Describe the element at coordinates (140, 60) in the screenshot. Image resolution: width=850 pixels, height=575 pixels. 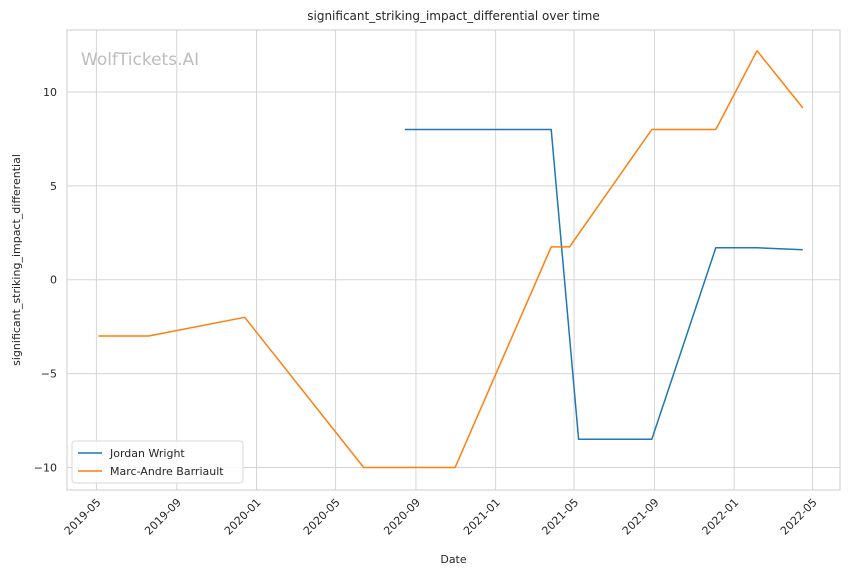
I see `watermark: WolfTickets.AI` at that location.